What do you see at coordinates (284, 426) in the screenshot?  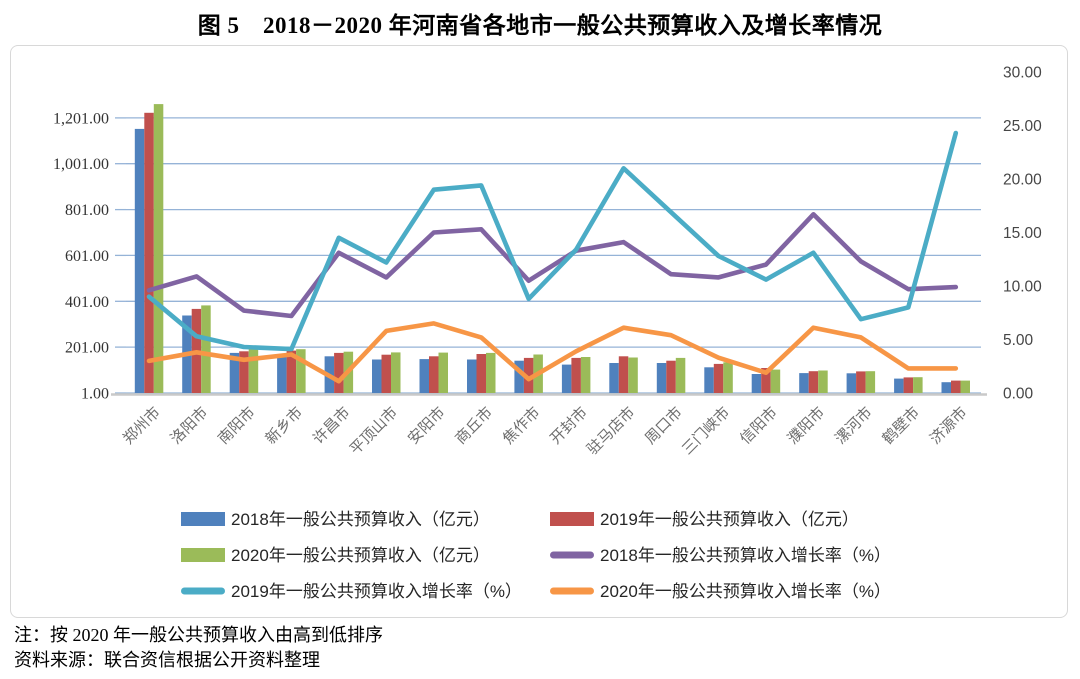 I see `x-axis-label: 新乡市` at bounding box center [284, 426].